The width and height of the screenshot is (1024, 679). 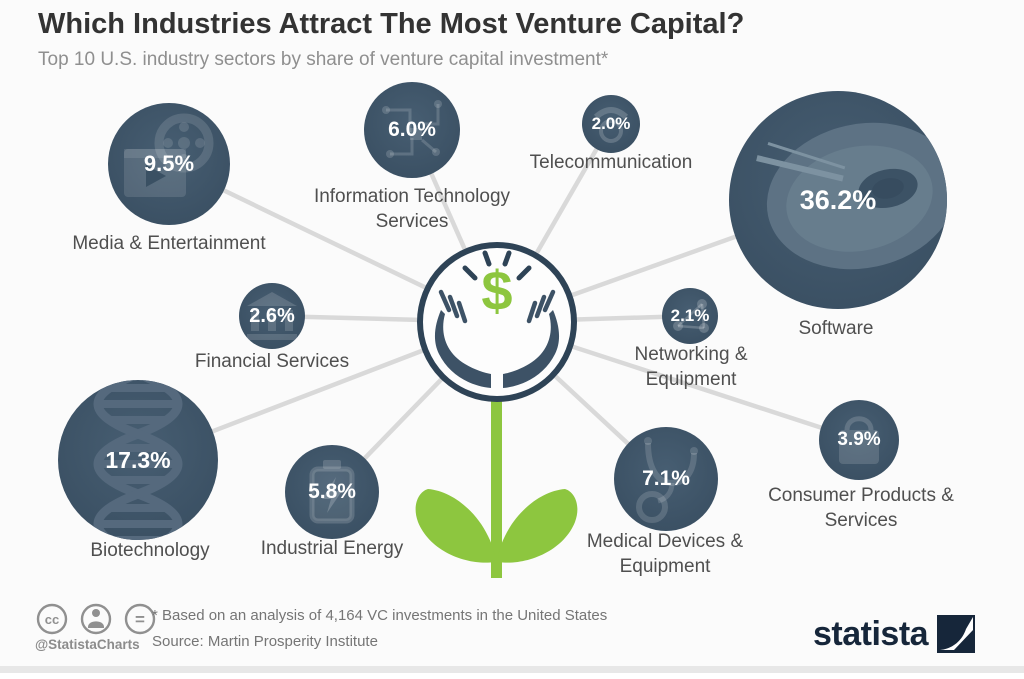 I want to click on attribution-person-icon, so click(x=96, y=619).